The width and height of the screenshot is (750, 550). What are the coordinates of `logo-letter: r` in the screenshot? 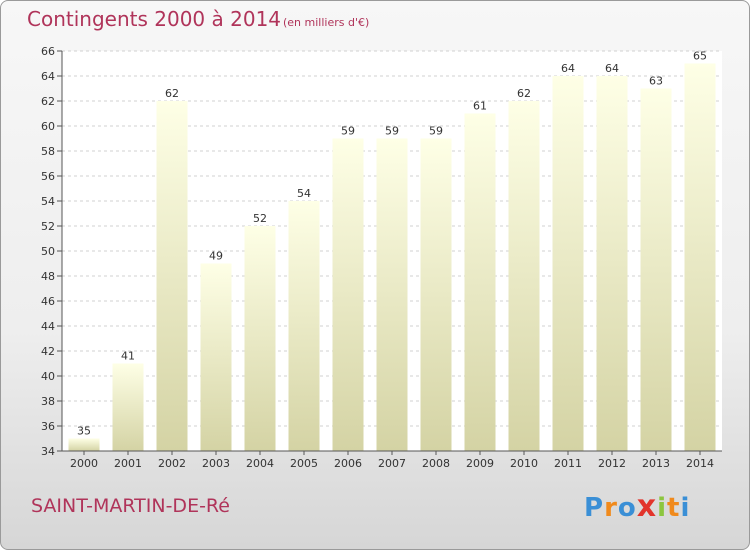 It's located at (611, 508).